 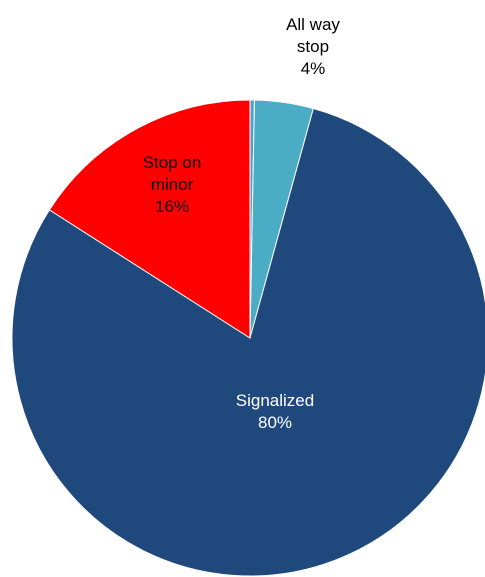 I want to click on slice-label-line: All way, so click(x=313, y=24).